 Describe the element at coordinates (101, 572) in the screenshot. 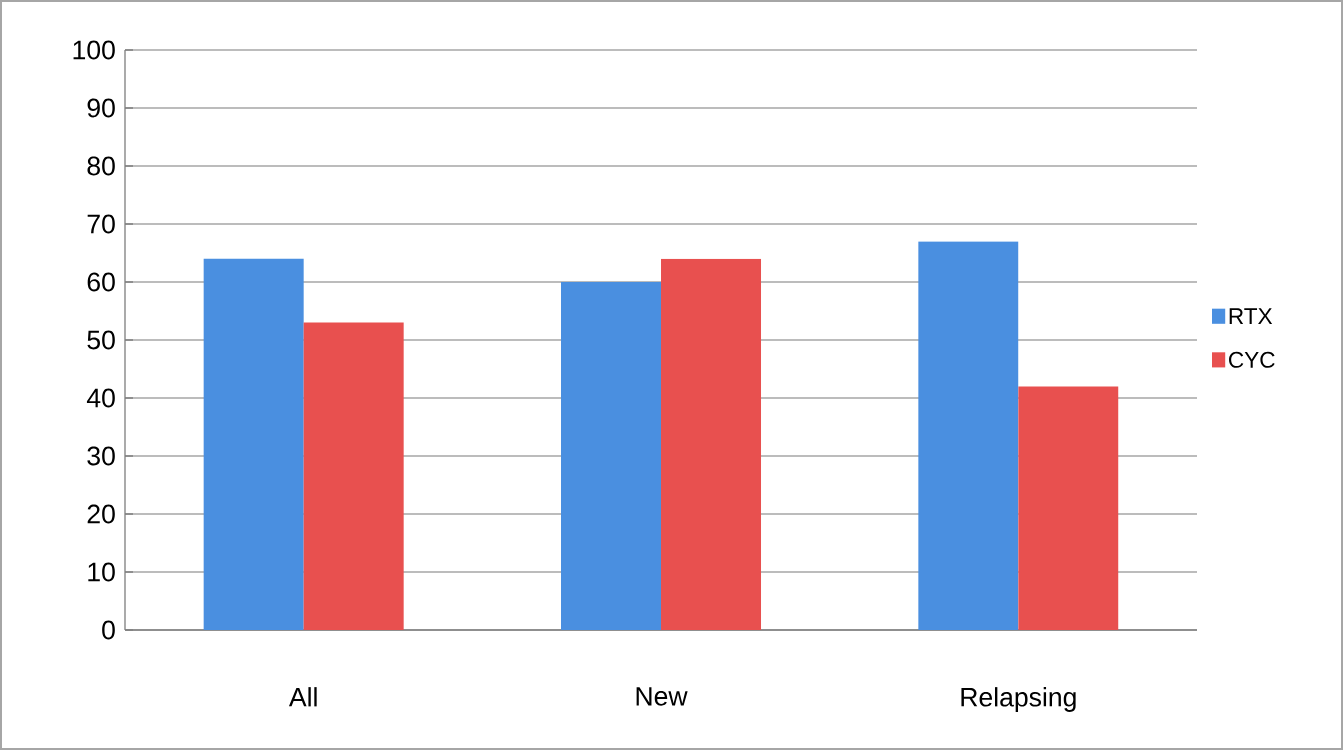

I see `y-tick-label: 10` at that location.